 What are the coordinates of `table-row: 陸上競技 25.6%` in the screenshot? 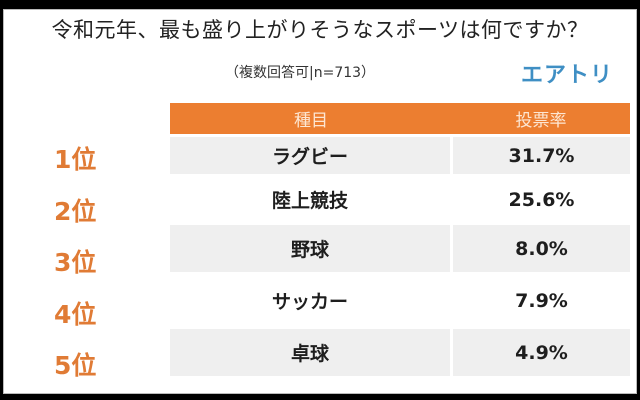 It's located at (400, 199).